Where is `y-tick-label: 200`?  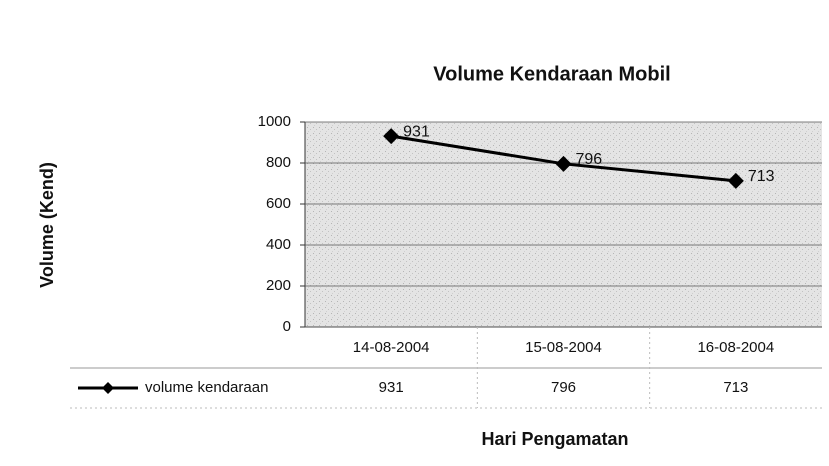 y-tick-label: 200 is located at coordinates (278, 285).